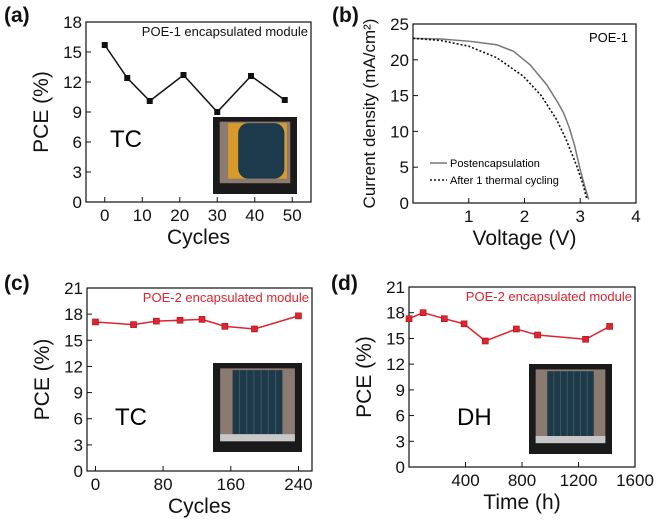 This screenshot has width=658, height=527. Describe the element at coordinates (399, 60) in the screenshot. I see `y-tick-label: 20` at that location.